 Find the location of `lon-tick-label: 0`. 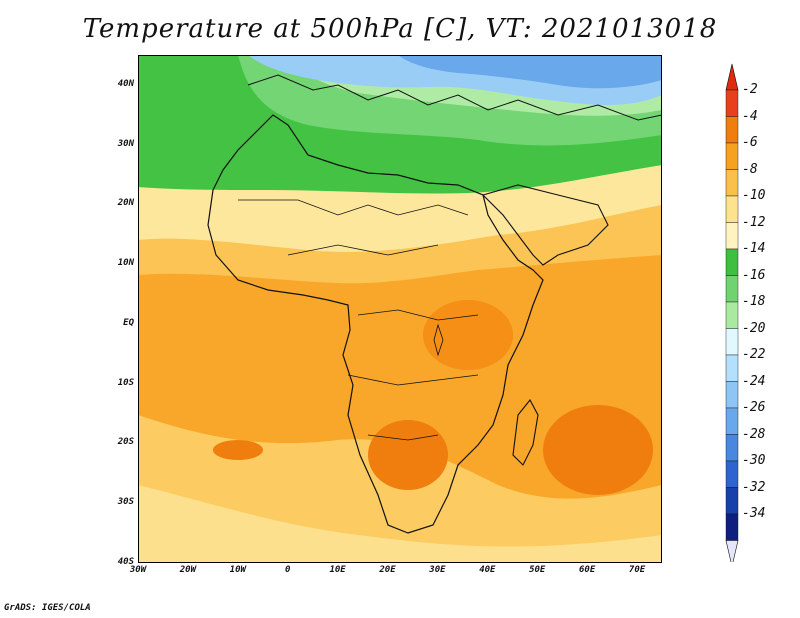

lon-tick-label: 0 is located at coordinates (287, 570).